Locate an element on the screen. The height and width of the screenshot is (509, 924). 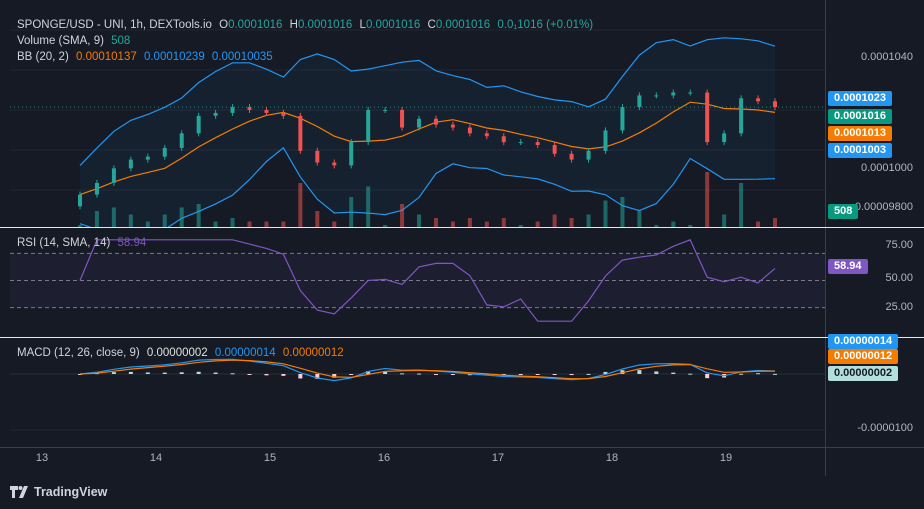
last-price-tag: 0.0001016 is located at coordinates (860, 116).